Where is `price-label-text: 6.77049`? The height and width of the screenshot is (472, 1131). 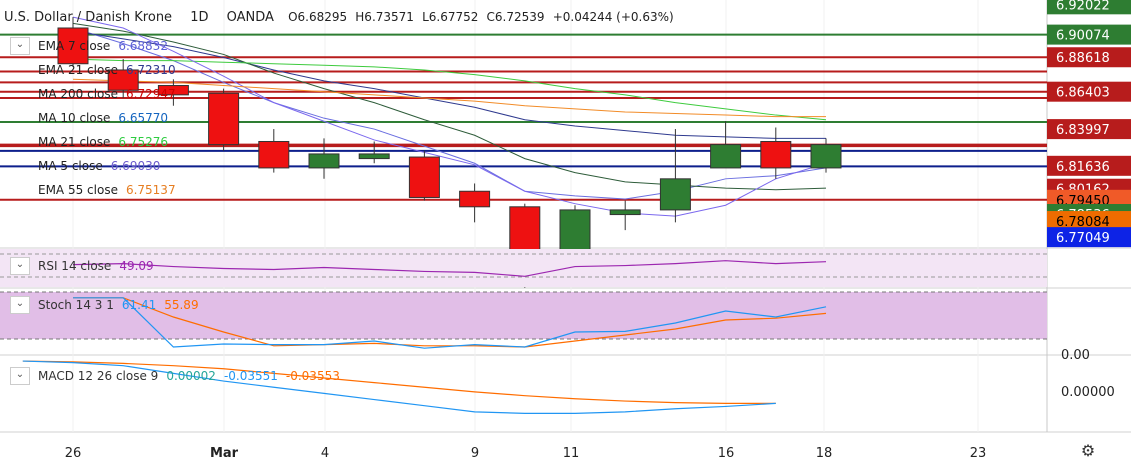
price-label-text: 6.77049 is located at coordinates (1083, 238).